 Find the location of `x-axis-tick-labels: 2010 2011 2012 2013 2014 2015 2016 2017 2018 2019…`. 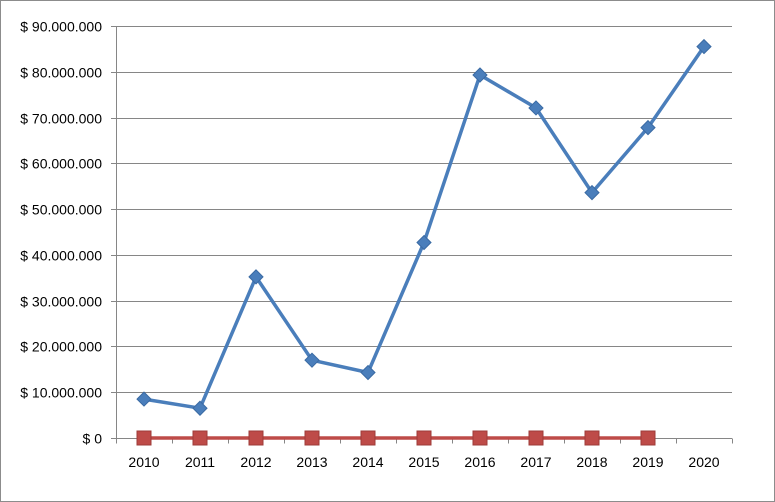

x-axis-tick-labels: 2010 2011 2012 2013 2014 2015 2016 2017 2018 2019… is located at coordinates (423, 462).